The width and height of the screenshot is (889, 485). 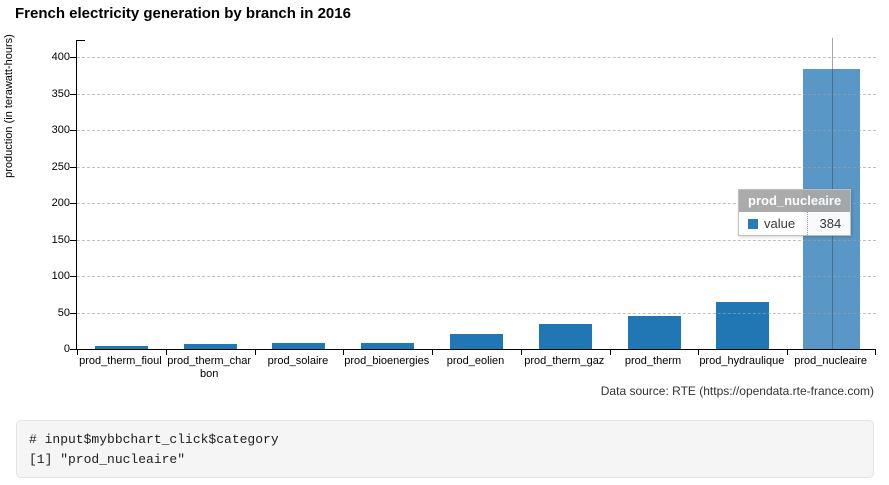 What do you see at coordinates (565, 336) in the screenshot?
I see `bar-prod_therm_gaz` at bounding box center [565, 336].